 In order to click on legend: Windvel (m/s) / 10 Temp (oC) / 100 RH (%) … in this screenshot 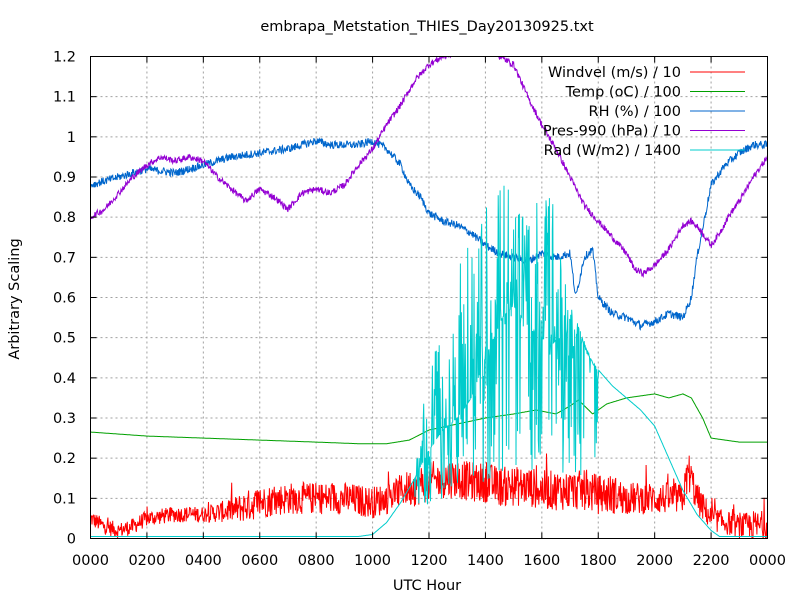, I will do `click(644, 112)`.